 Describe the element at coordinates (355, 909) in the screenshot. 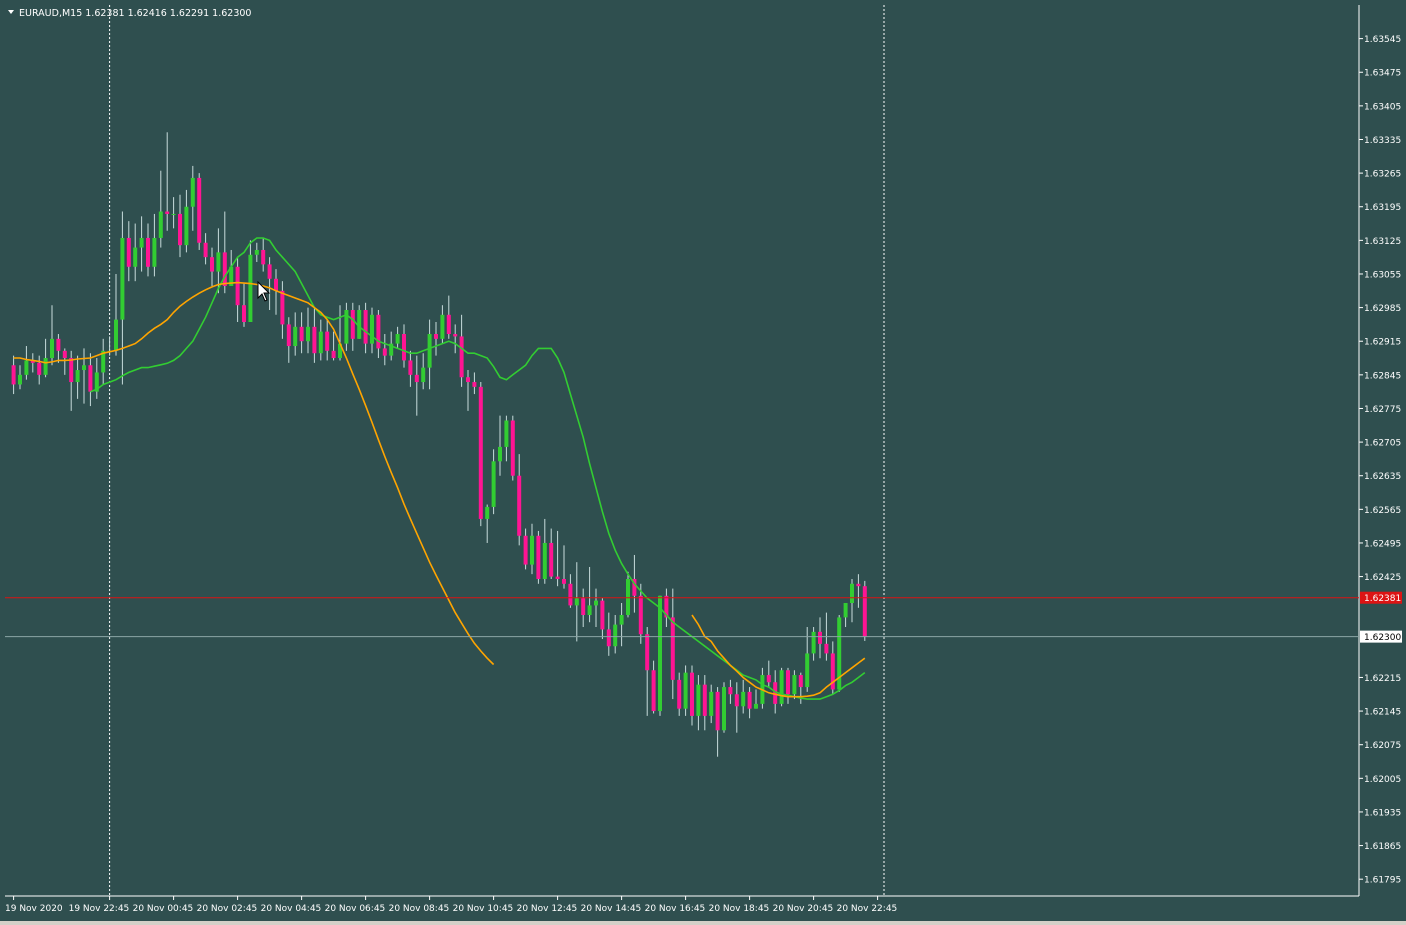

I see `time-tick-label: 20 Nov 06:45` at that location.